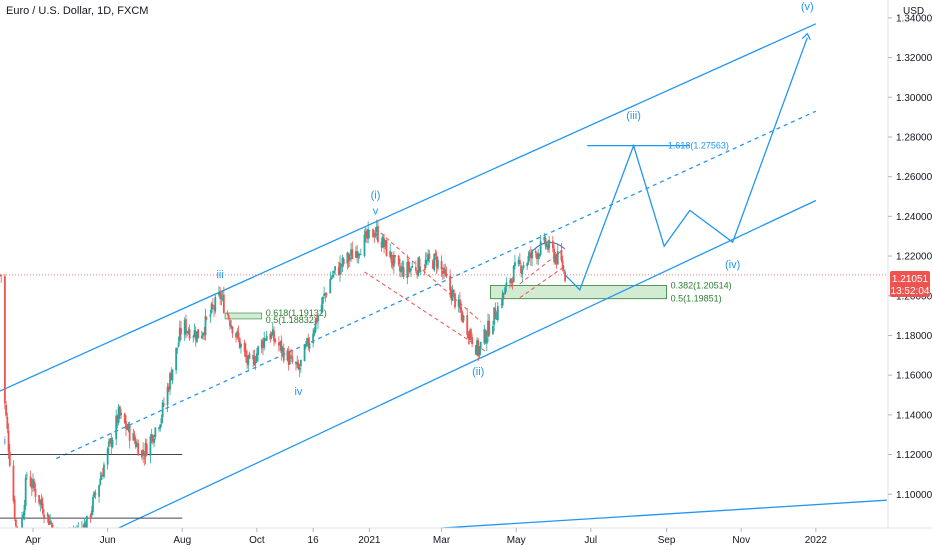 This screenshot has height=550, width=932. I want to click on currency-label: USD, so click(913, 11).